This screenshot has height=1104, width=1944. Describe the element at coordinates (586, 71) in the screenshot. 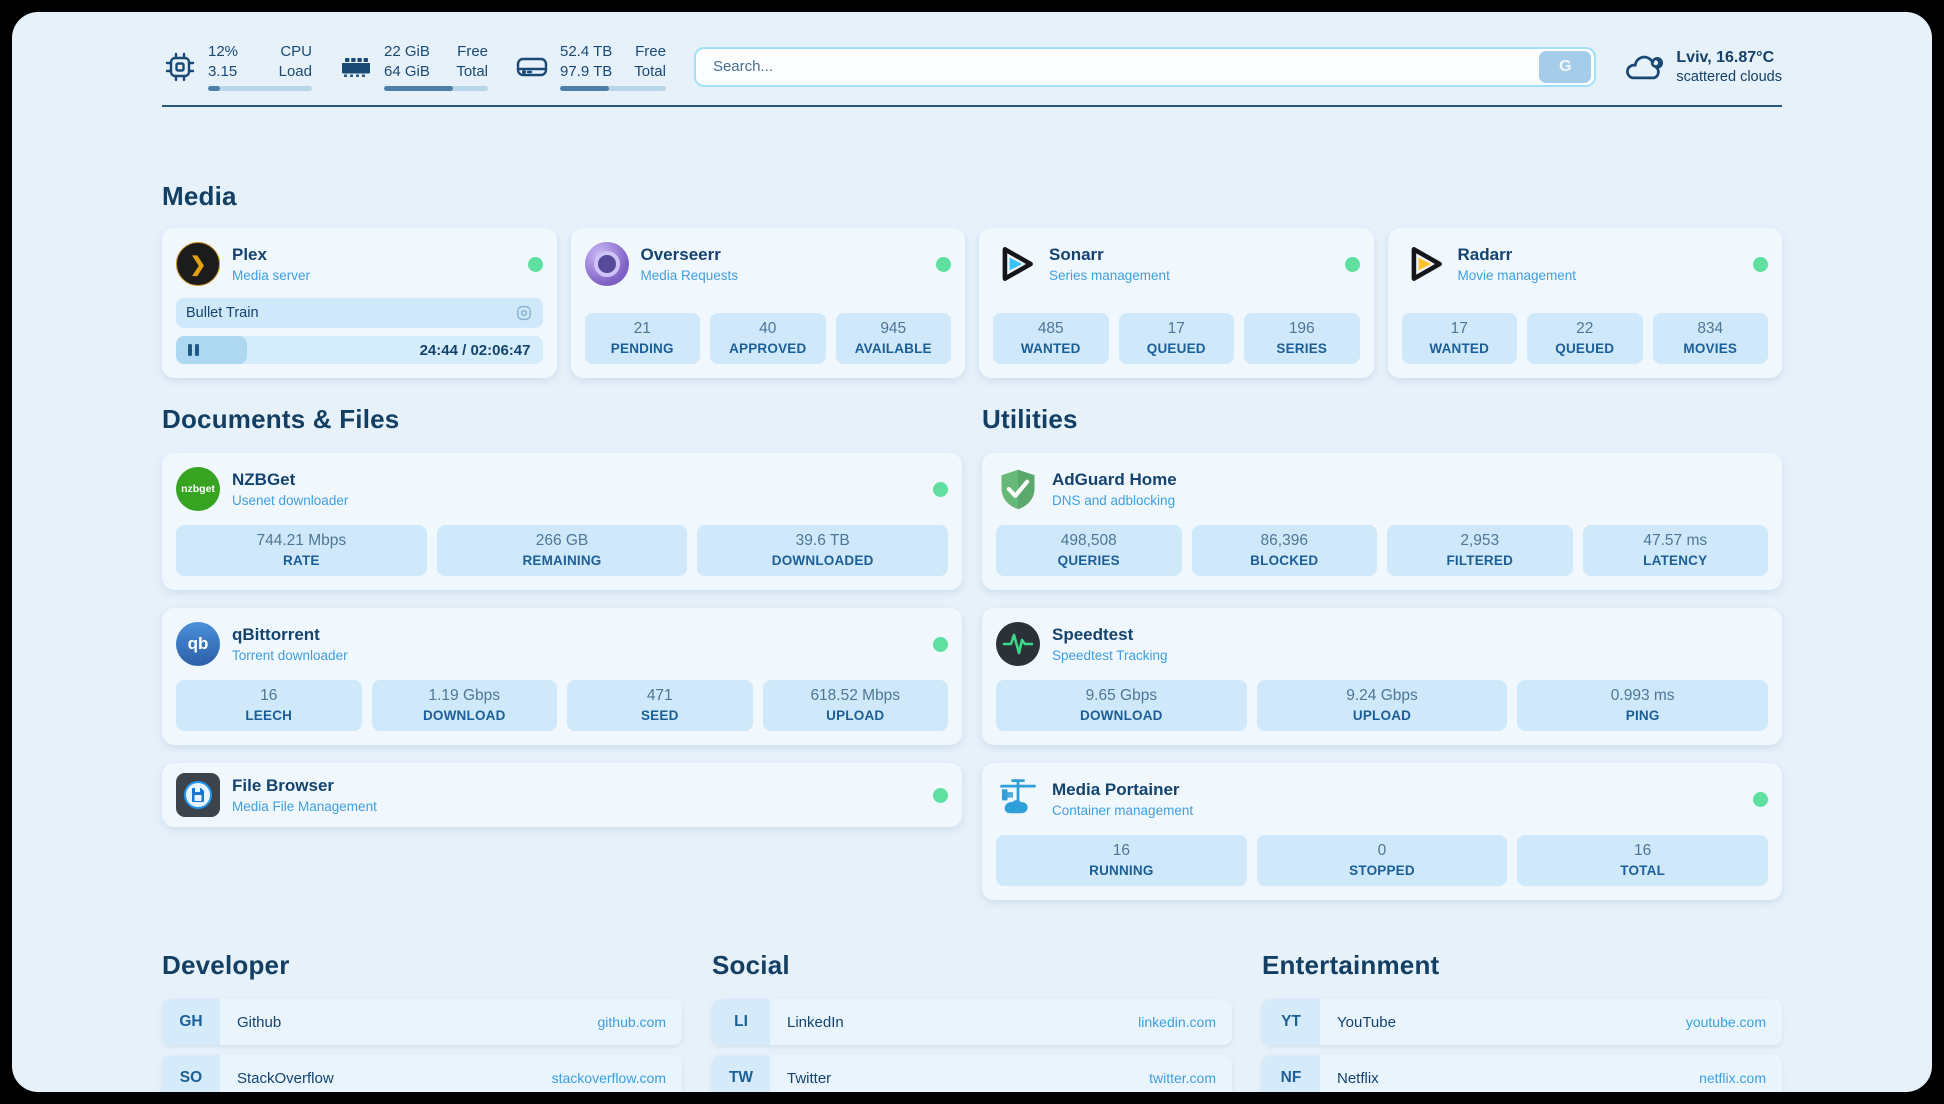

I see `disk-total-value: 97.9 TB` at that location.